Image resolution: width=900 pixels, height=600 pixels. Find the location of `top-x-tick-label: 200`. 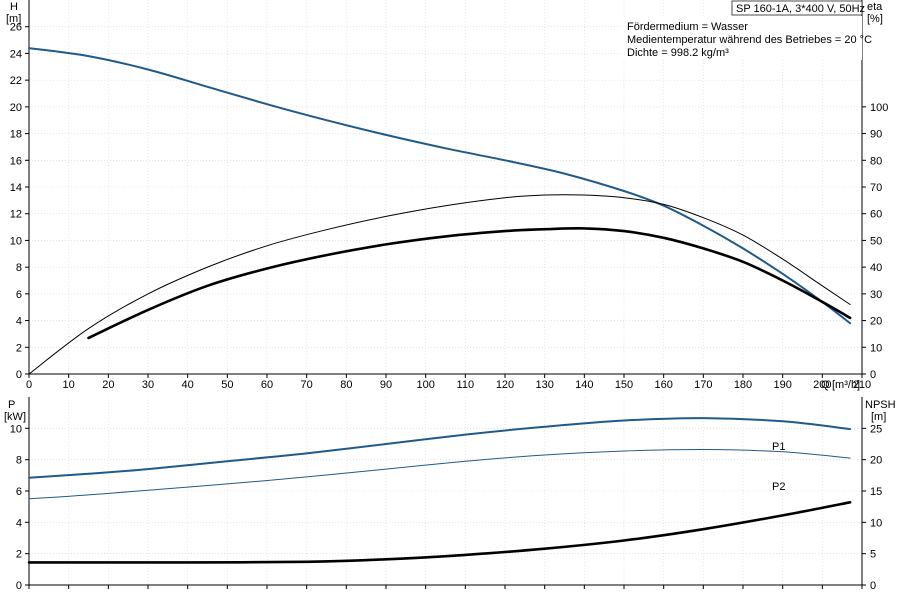

top-x-tick-label: 200 is located at coordinates (822, 385).